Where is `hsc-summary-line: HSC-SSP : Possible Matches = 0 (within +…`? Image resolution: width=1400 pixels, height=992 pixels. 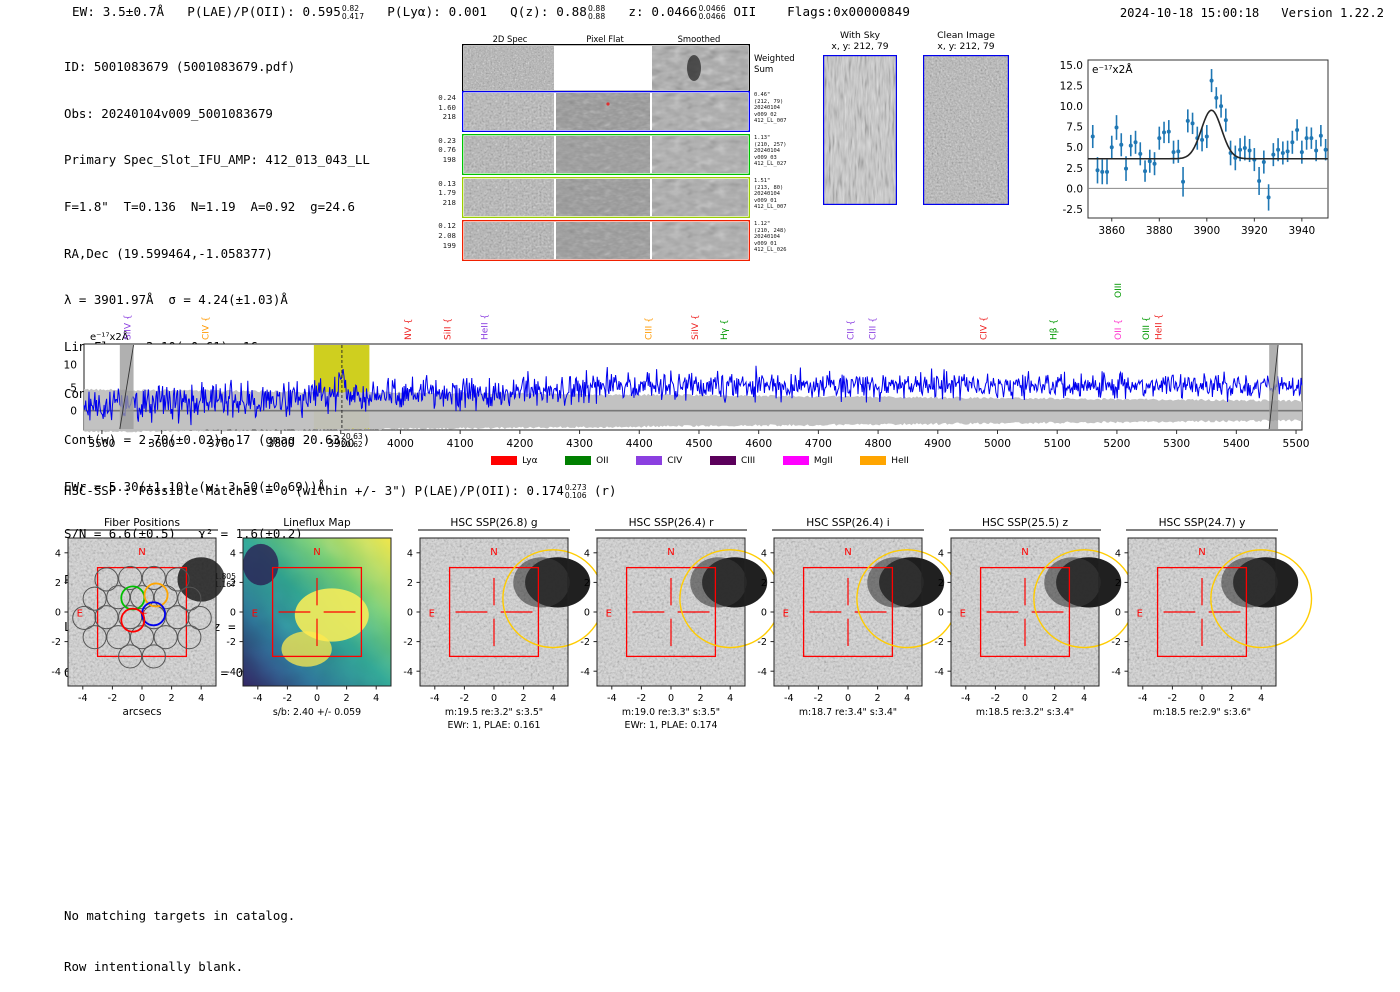 hsc-summary-line: HSC-SSP : Possible Matches = 0 (within +… is located at coordinates (340, 491).